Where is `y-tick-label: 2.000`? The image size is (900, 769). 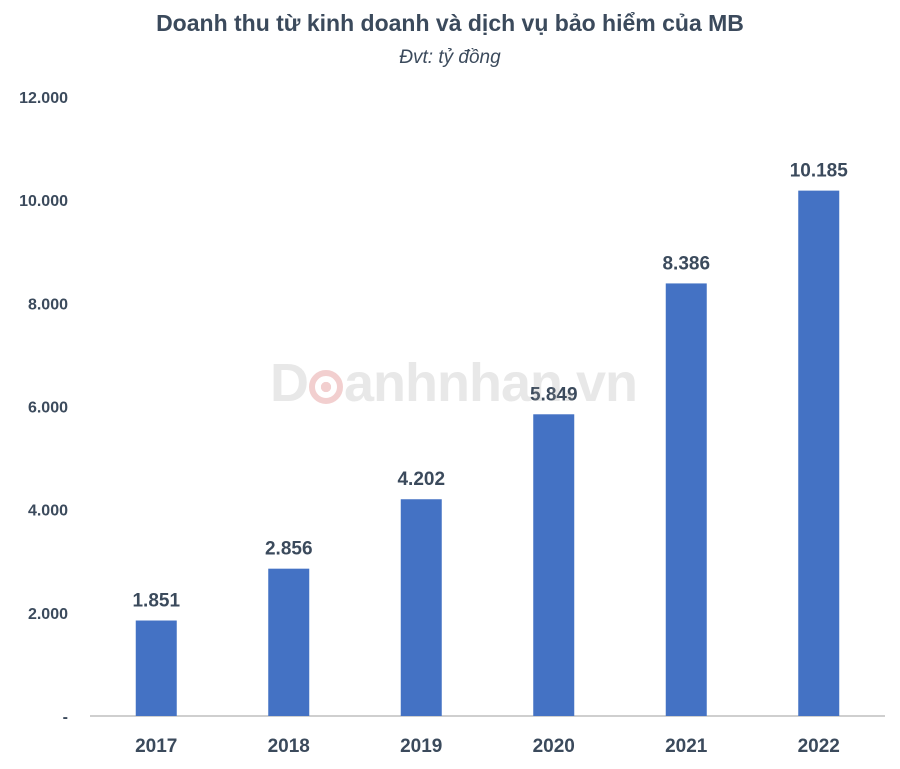 y-tick-label: 2.000 is located at coordinates (48, 614).